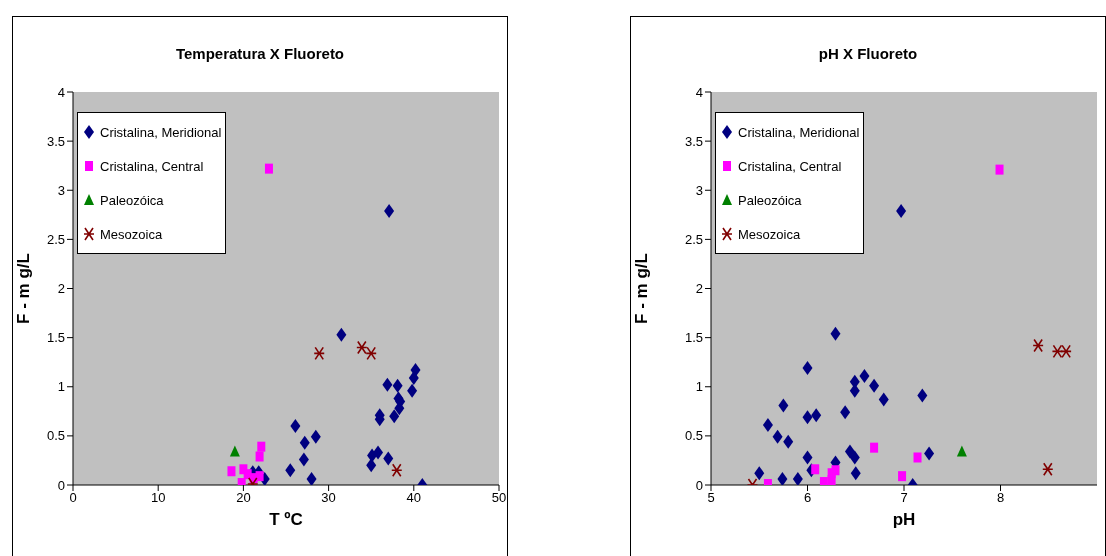 This screenshot has height=556, width=1106. Describe the element at coordinates (260, 53) in the screenshot. I see `chart-title: Temperatura X Fluoreto` at that location.